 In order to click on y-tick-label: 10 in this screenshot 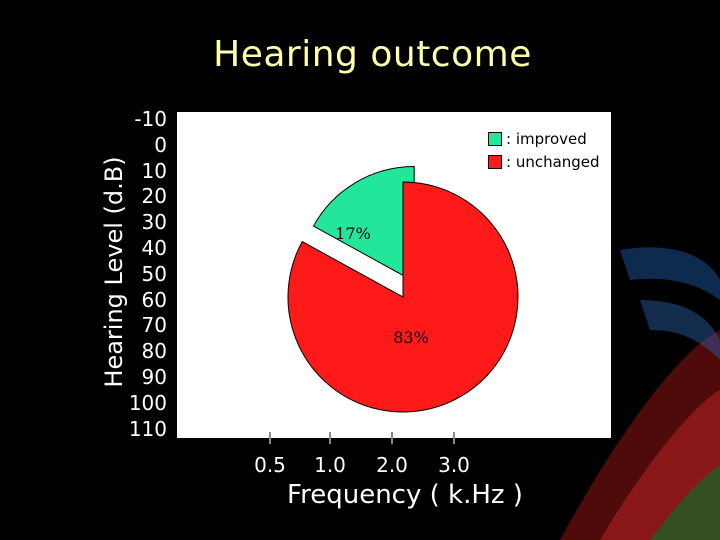, I will do `click(154, 170)`.